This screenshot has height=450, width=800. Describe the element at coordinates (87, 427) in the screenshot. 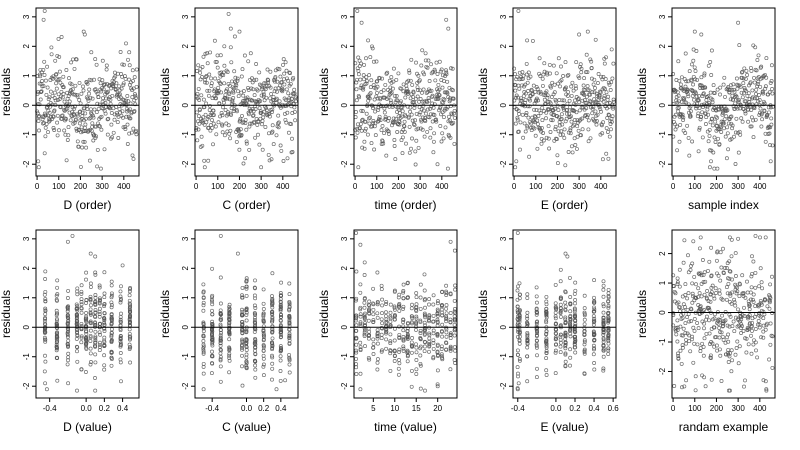

I see `x-axis-label: D (value)` at that location.